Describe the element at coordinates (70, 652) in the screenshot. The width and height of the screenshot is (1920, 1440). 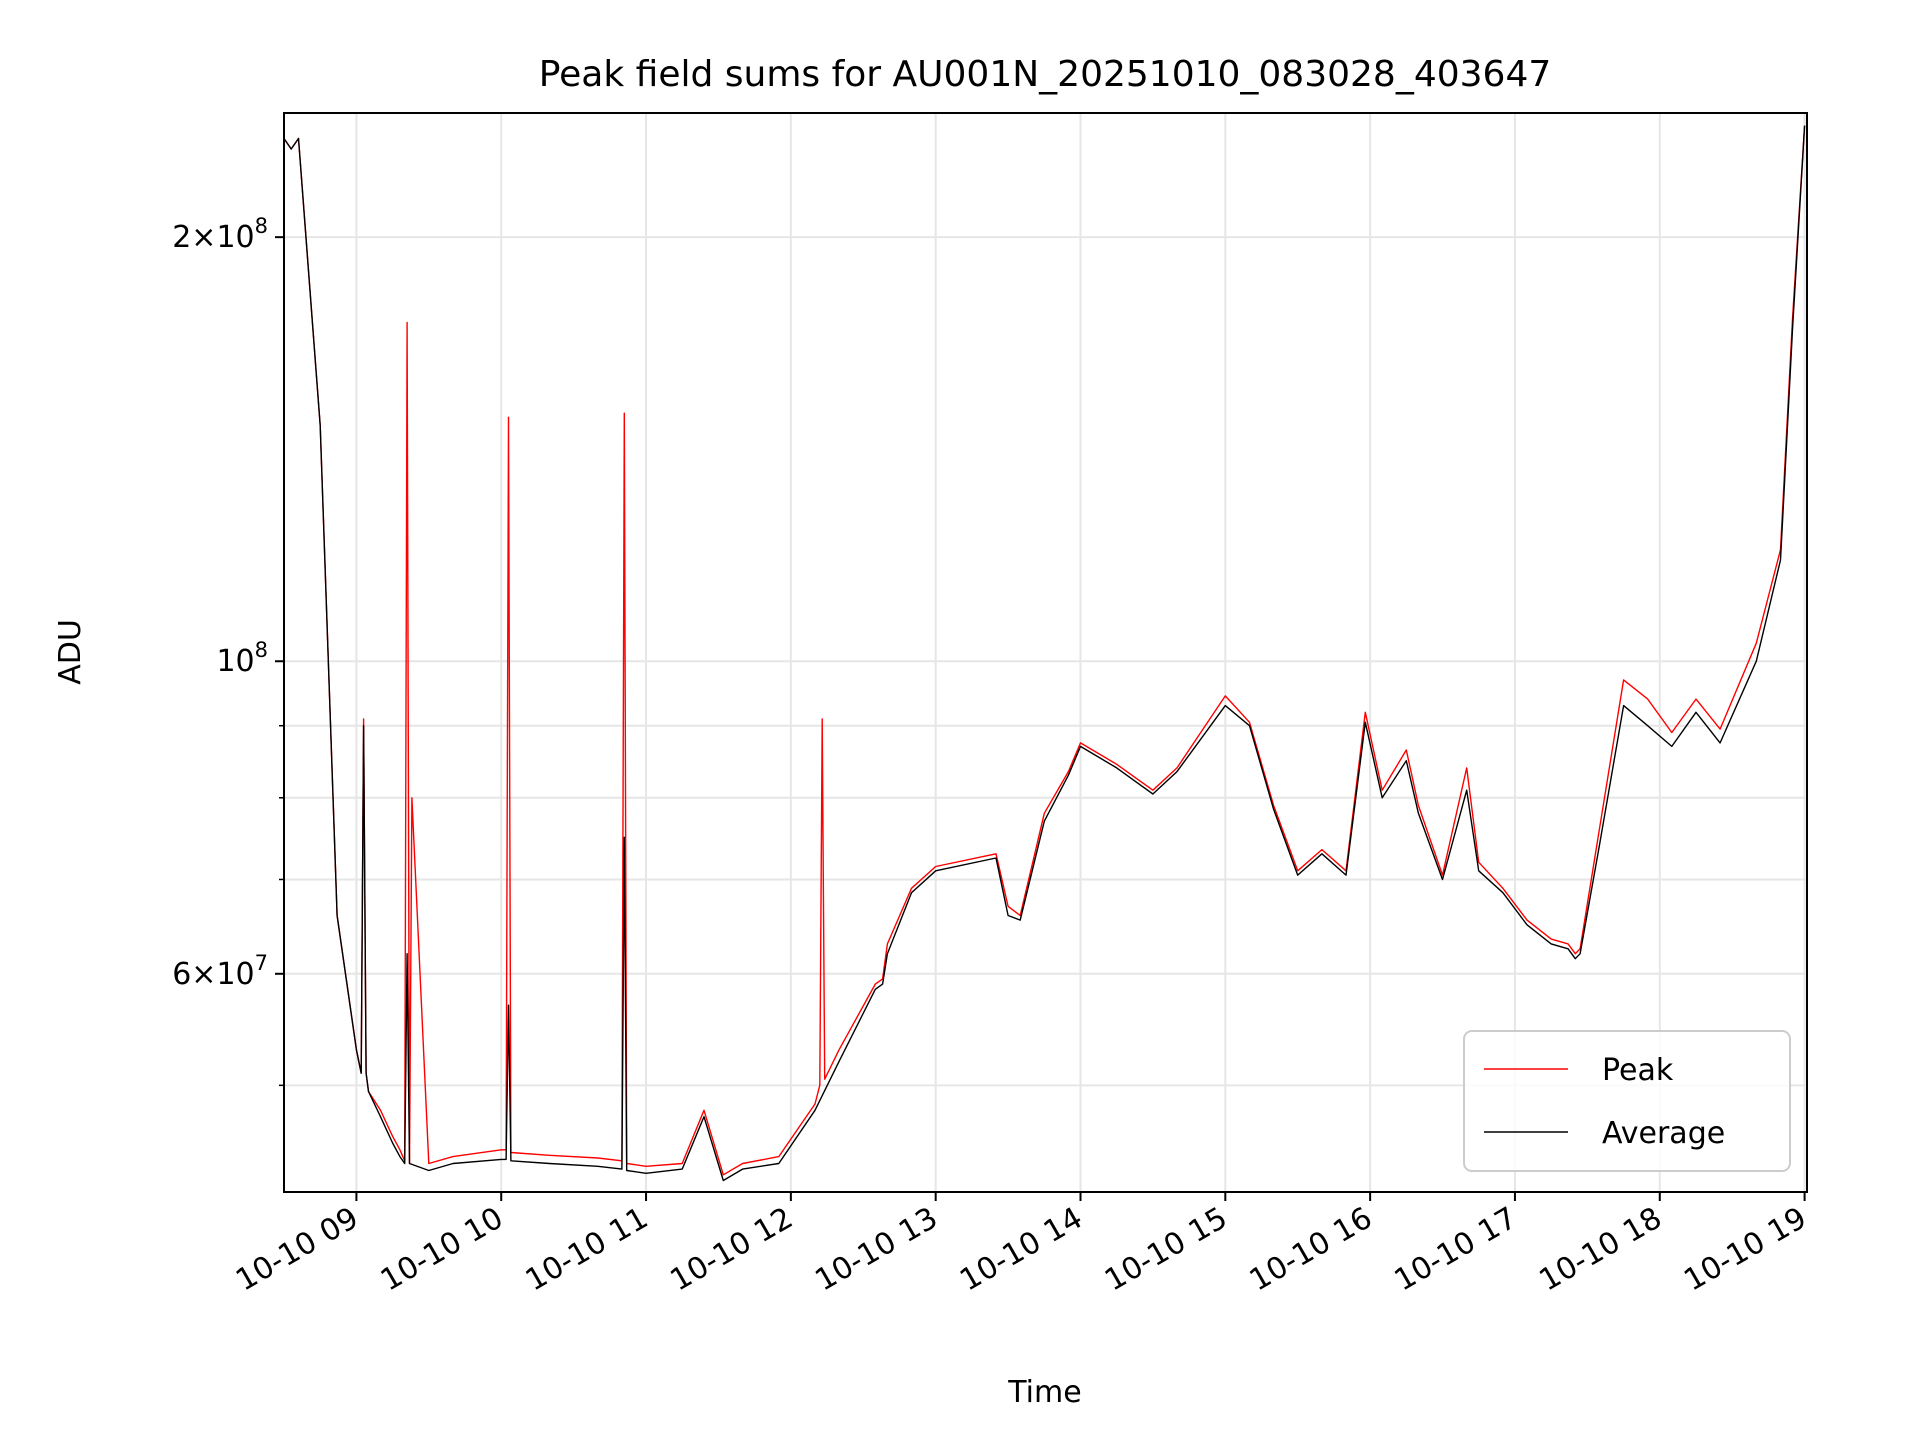
I see `y-axis-label: ADU` at that location.